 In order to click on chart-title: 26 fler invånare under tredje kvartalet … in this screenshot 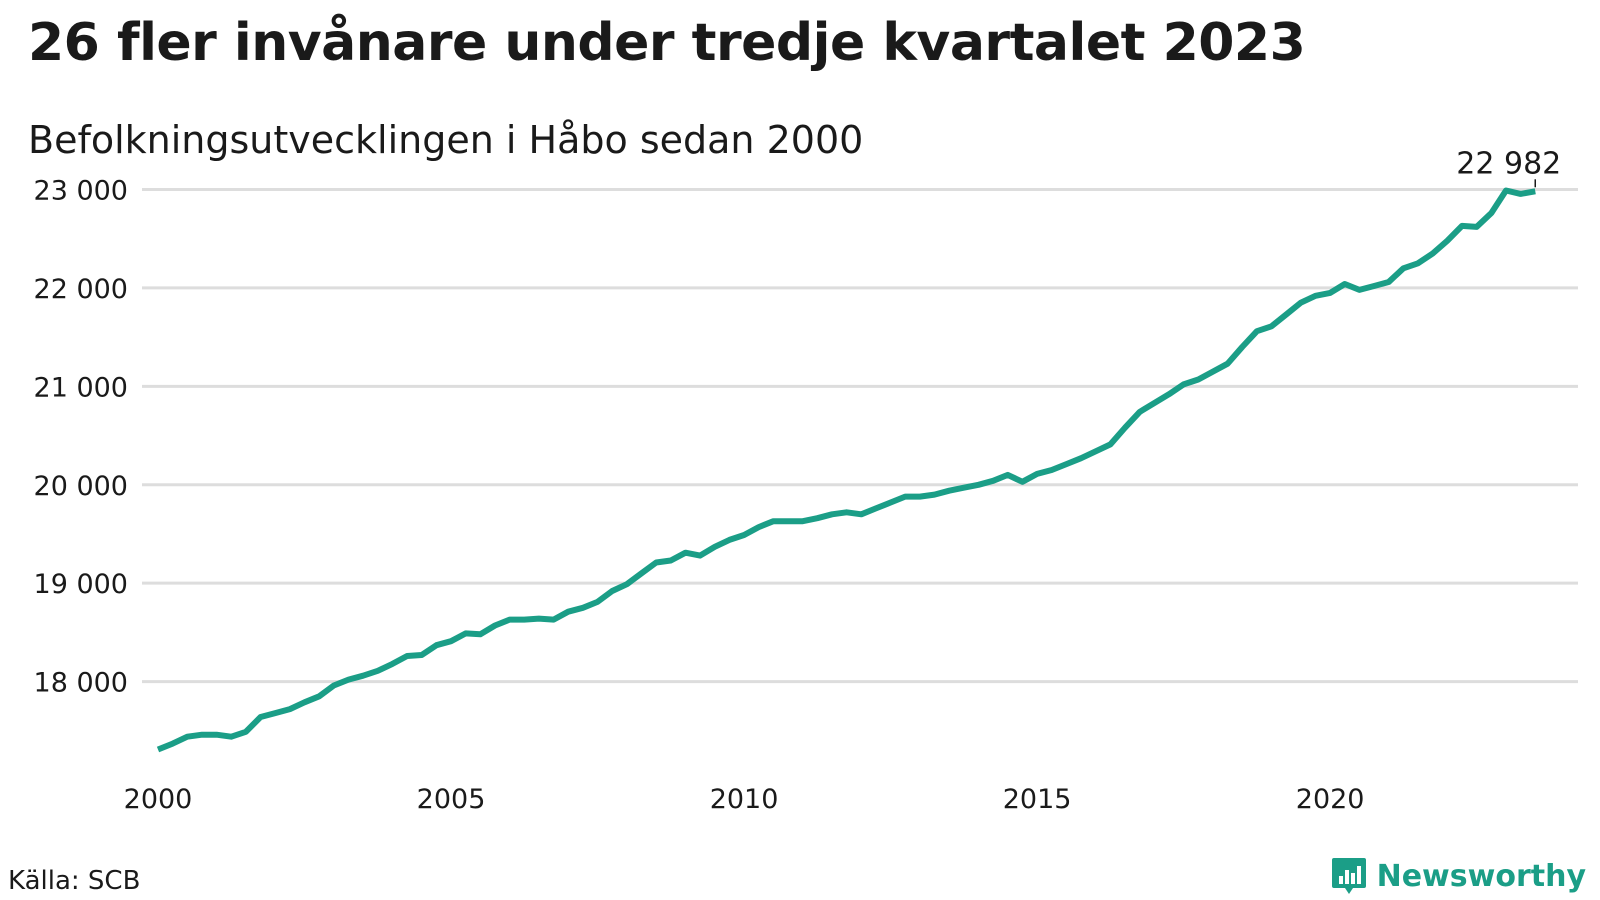, I will do `click(667, 43)`.